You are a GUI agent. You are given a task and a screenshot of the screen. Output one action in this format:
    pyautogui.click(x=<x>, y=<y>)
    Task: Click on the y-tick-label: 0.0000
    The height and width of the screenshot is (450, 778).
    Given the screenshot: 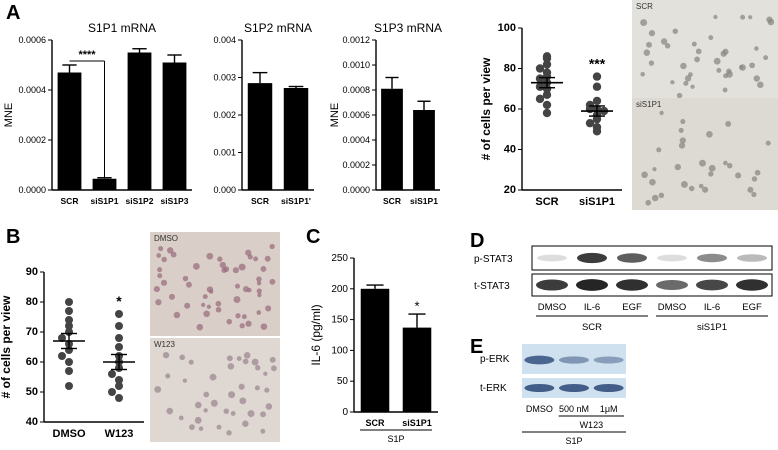 What is the action you would take?
    pyautogui.click(x=356, y=190)
    